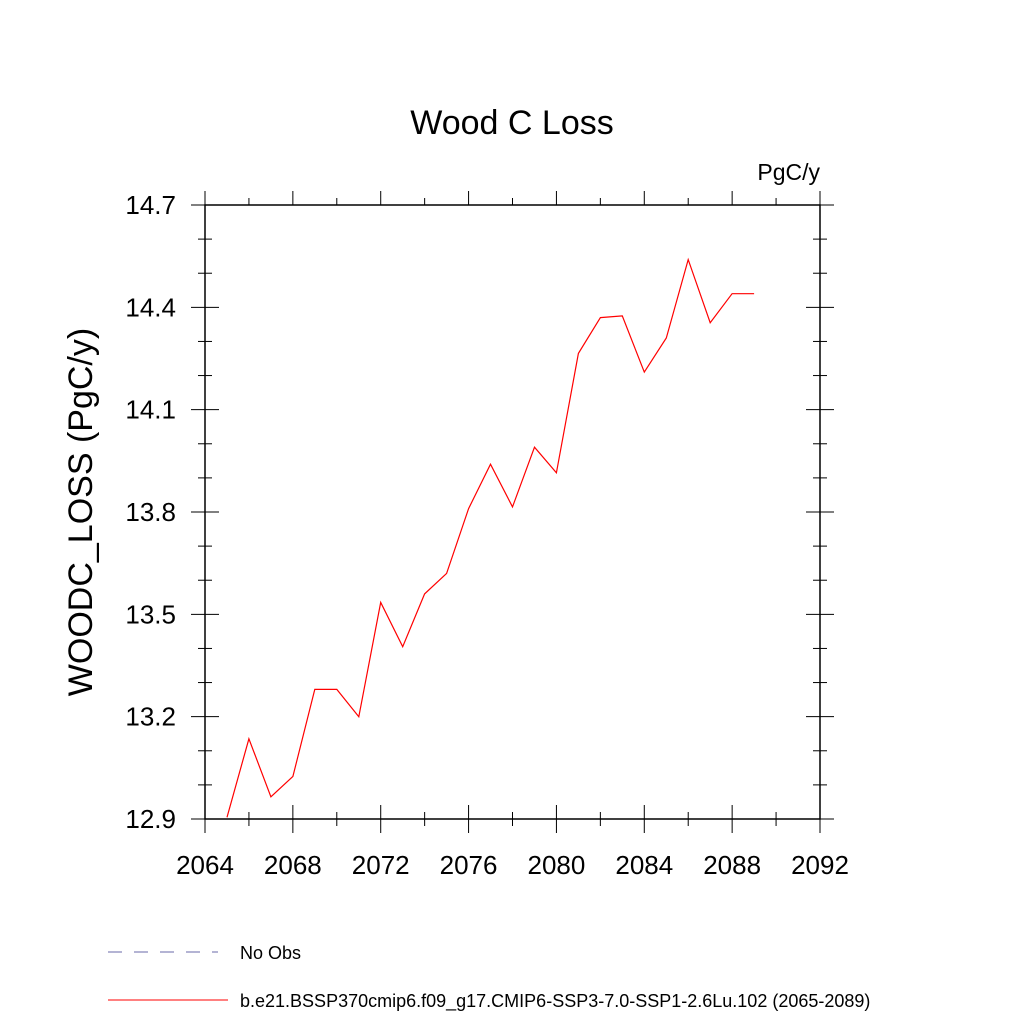 Image resolution: width=1024 pixels, height=1024 pixels. What do you see at coordinates (820, 865) in the screenshot?
I see `x-tick-label: 2092` at bounding box center [820, 865].